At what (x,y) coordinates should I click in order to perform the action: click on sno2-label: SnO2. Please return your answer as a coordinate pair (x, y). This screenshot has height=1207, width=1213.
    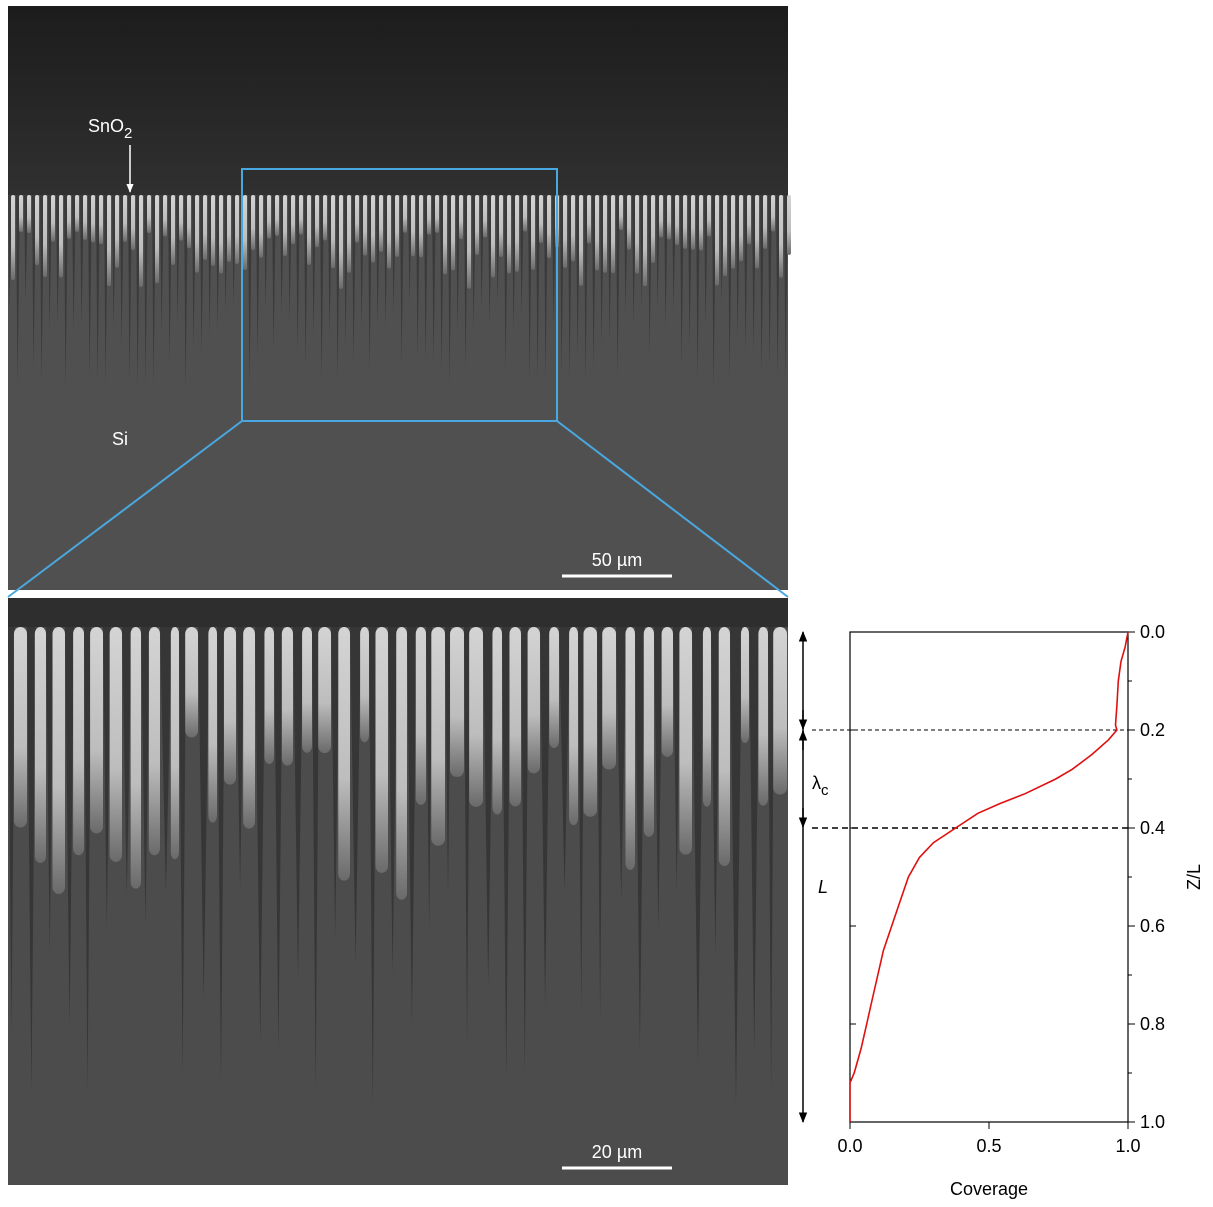
    Looking at the image, I should click on (110, 129).